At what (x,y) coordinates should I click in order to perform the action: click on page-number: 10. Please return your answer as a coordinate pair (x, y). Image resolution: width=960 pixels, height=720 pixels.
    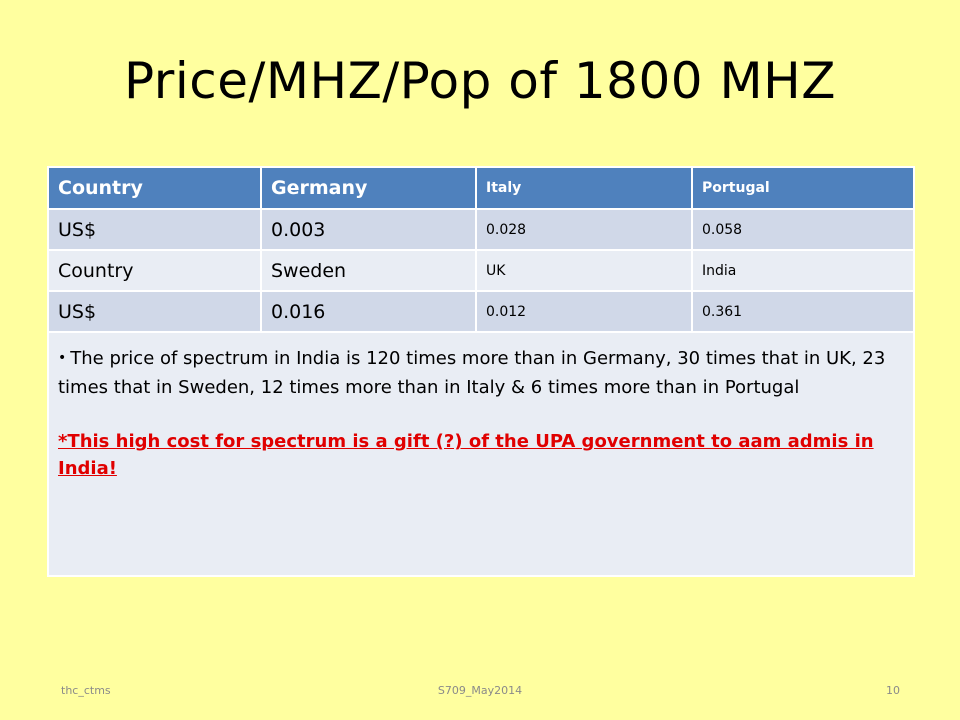
    Looking at the image, I should click on (893, 690).